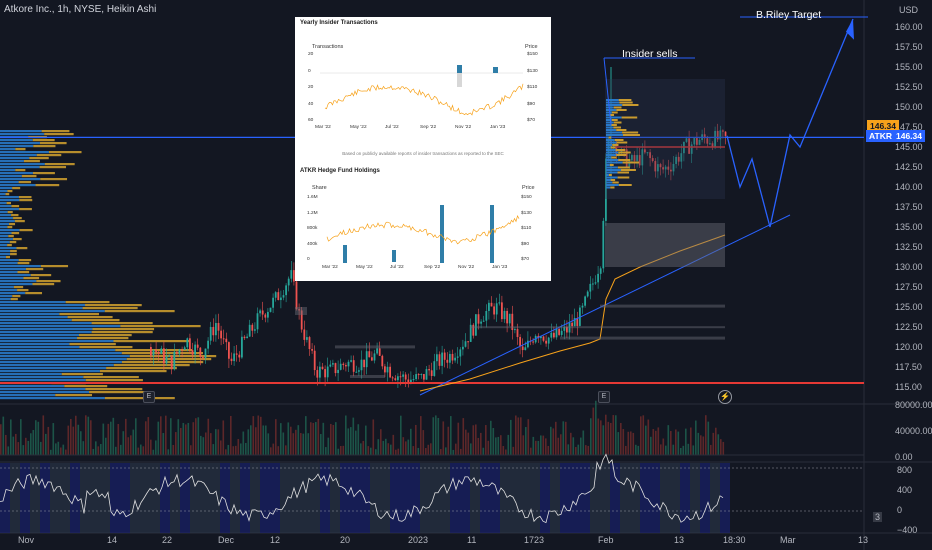 This screenshot has width=932, height=550. Describe the element at coordinates (909, 107) in the screenshot. I see `price-tick: 150.00` at that location.